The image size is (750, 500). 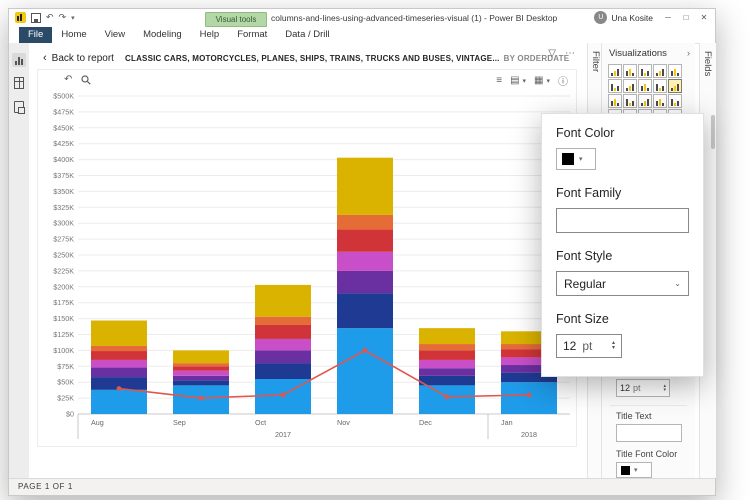 I want to click on maximize-button: □, so click(x=686, y=17).